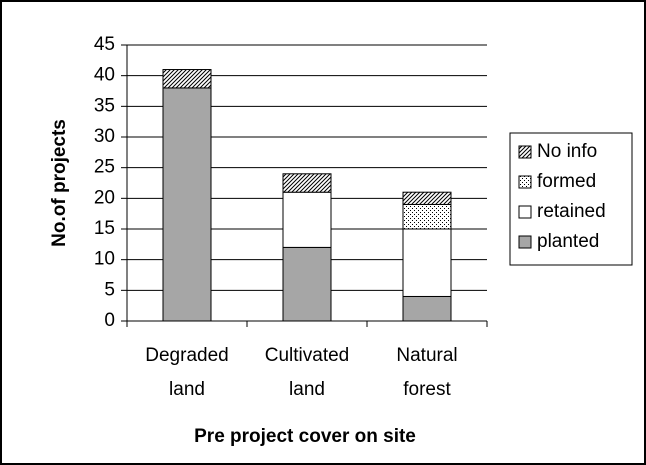  What do you see at coordinates (186, 372) in the screenshot?
I see `x-tick-label: Degraded land` at bounding box center [186, 372].